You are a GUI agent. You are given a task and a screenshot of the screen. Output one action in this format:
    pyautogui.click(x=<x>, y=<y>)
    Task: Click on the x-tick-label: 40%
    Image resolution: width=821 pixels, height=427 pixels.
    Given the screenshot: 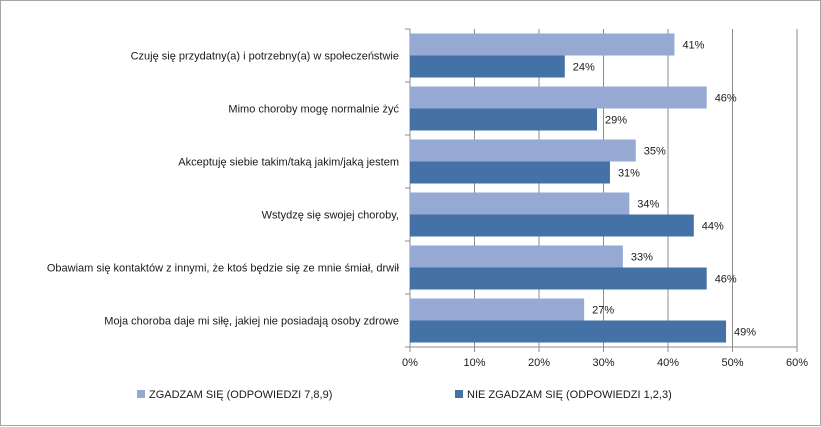 What is the action you would take?
    pyautogui.click(x=668, y=363)
    